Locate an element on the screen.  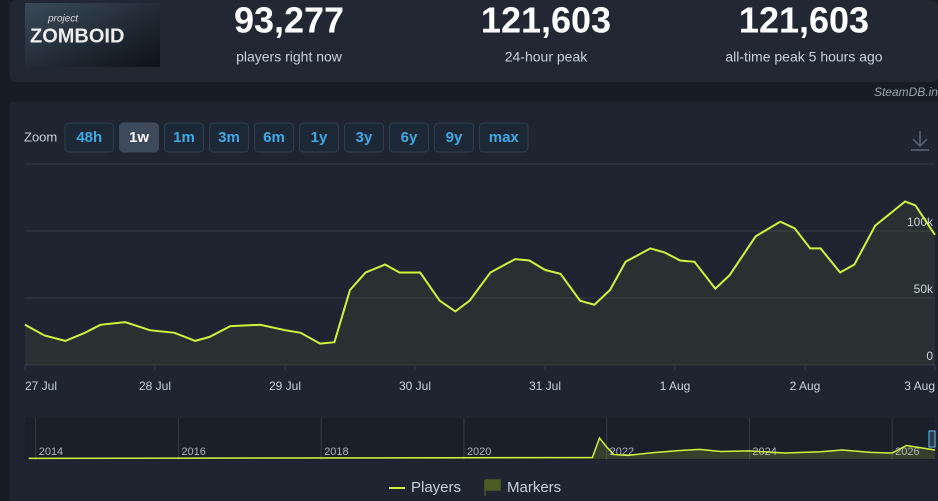
navigator-handle is located at coordinates (932, 439).